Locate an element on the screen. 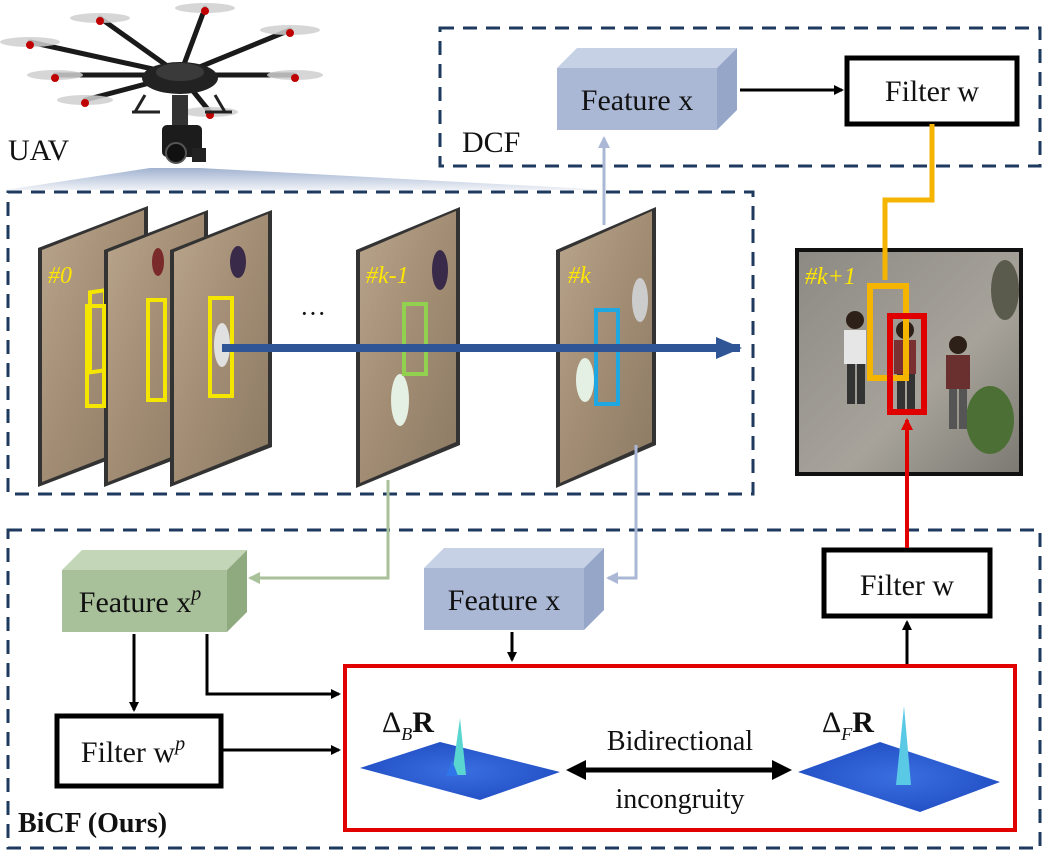 The width and height of the screenshot is (1053, 857). bicf-filter-box is located at coordinates (907, 583).